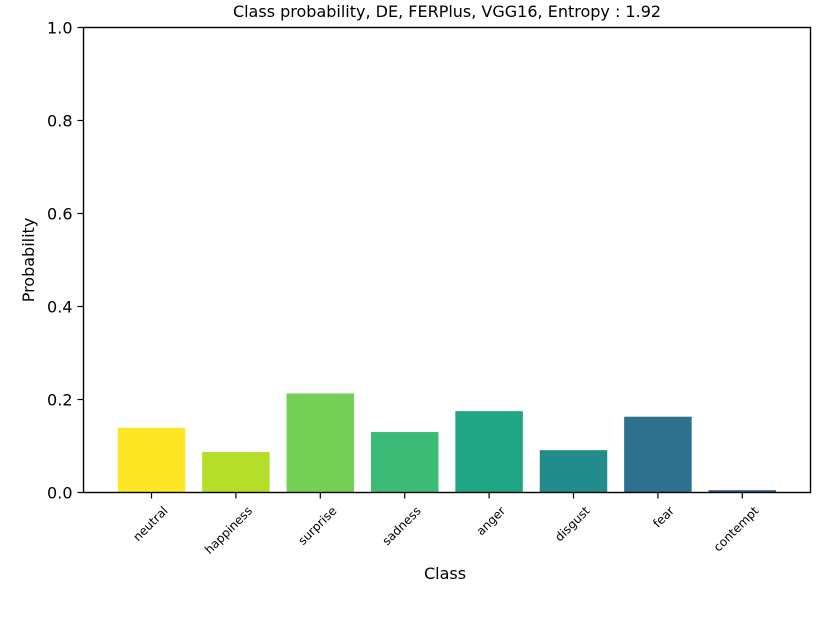  What do you see at coordinates (59, 121) in the screenshot?
I see `y-tick-label: 0.8` at bounding box center [59, 121].